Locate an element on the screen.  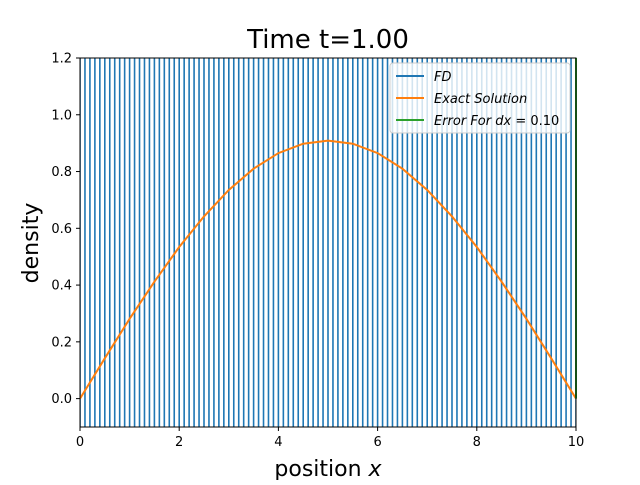
legend-error-label-text: Error For dx is located at coordinates (472, 121).